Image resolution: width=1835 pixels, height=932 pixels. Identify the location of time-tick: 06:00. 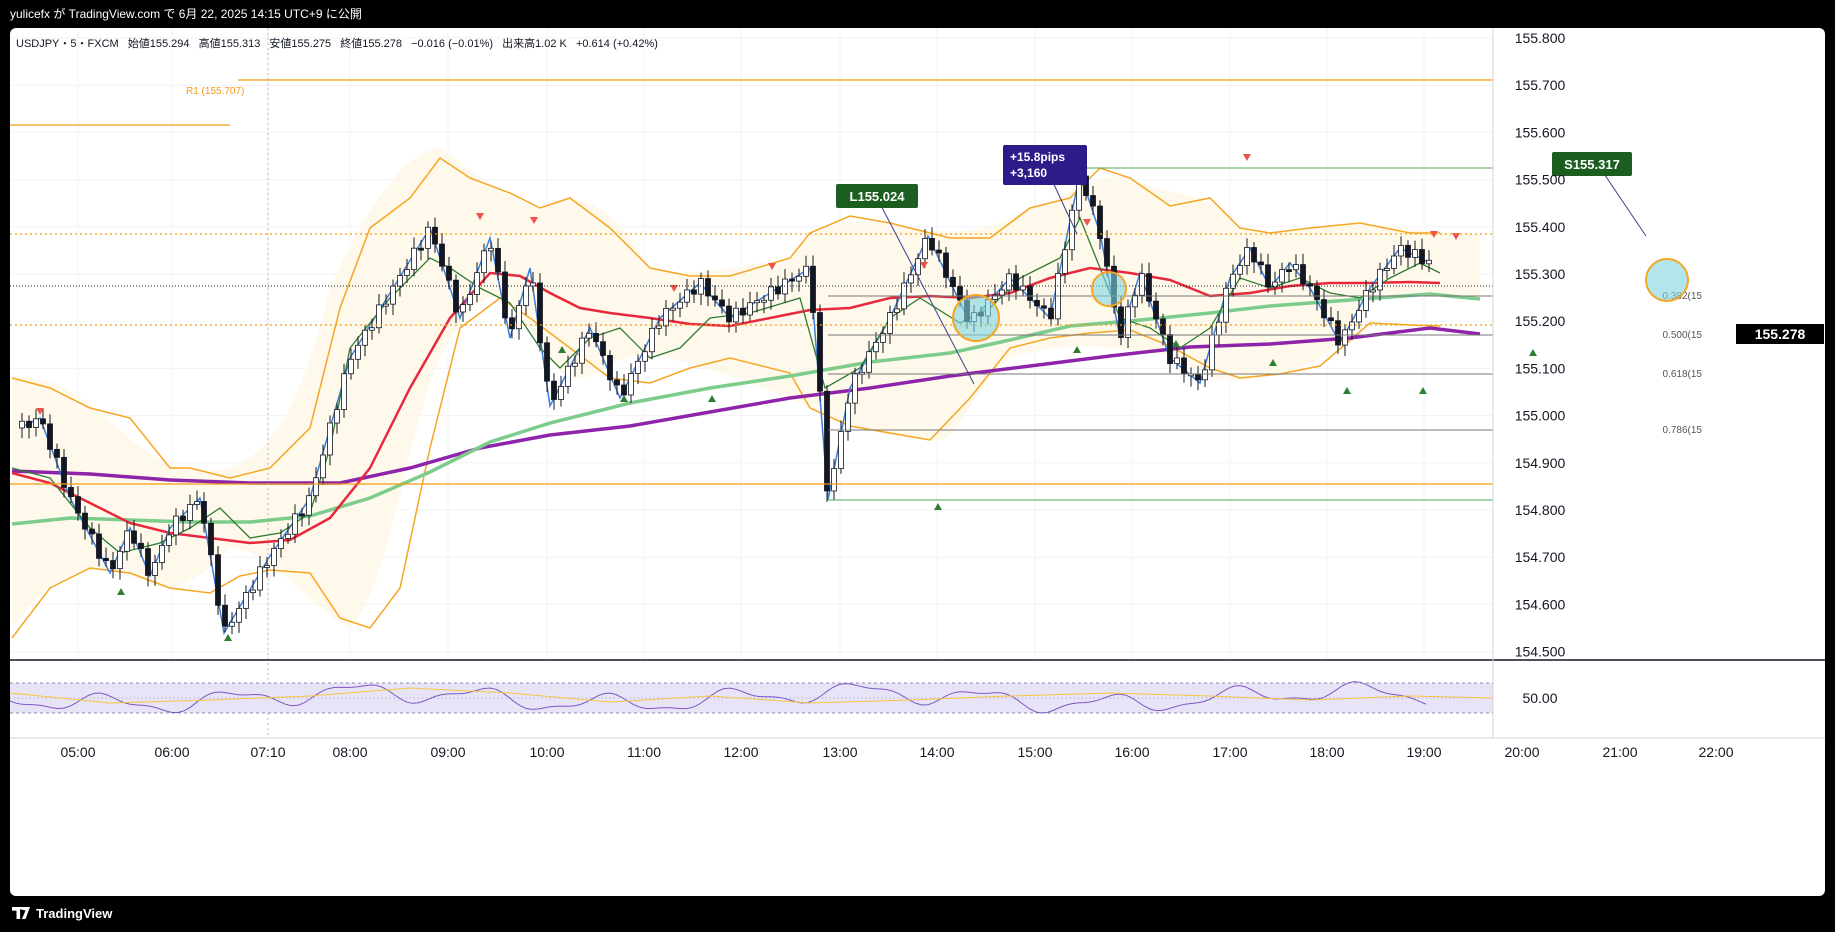
(171, 752).